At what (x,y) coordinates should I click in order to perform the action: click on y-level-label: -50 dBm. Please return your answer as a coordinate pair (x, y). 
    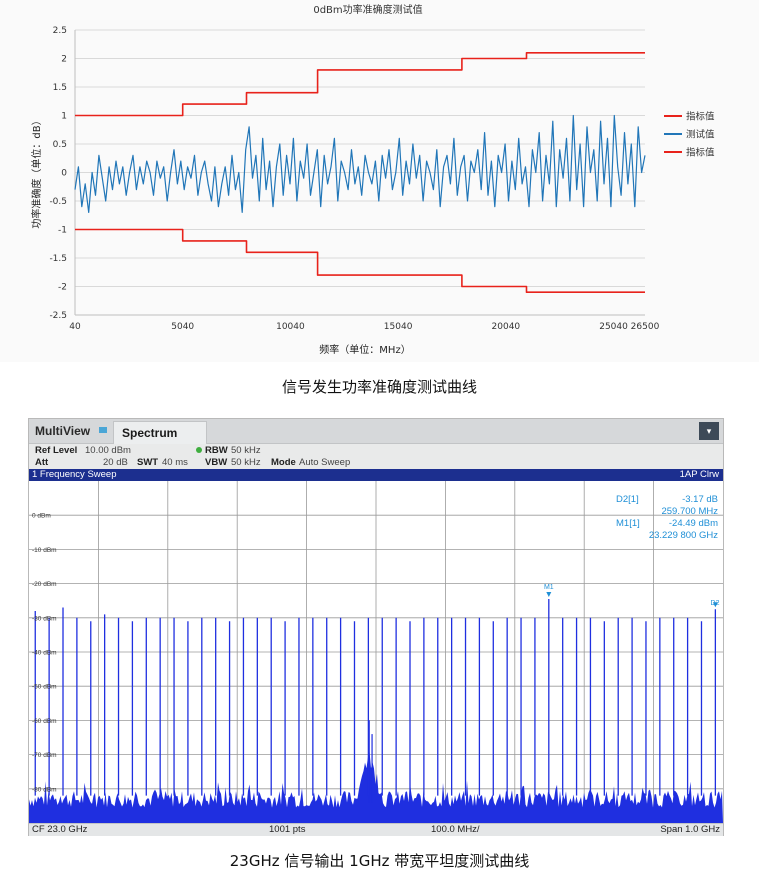
    Looking at the image, I should click on (44, 687).